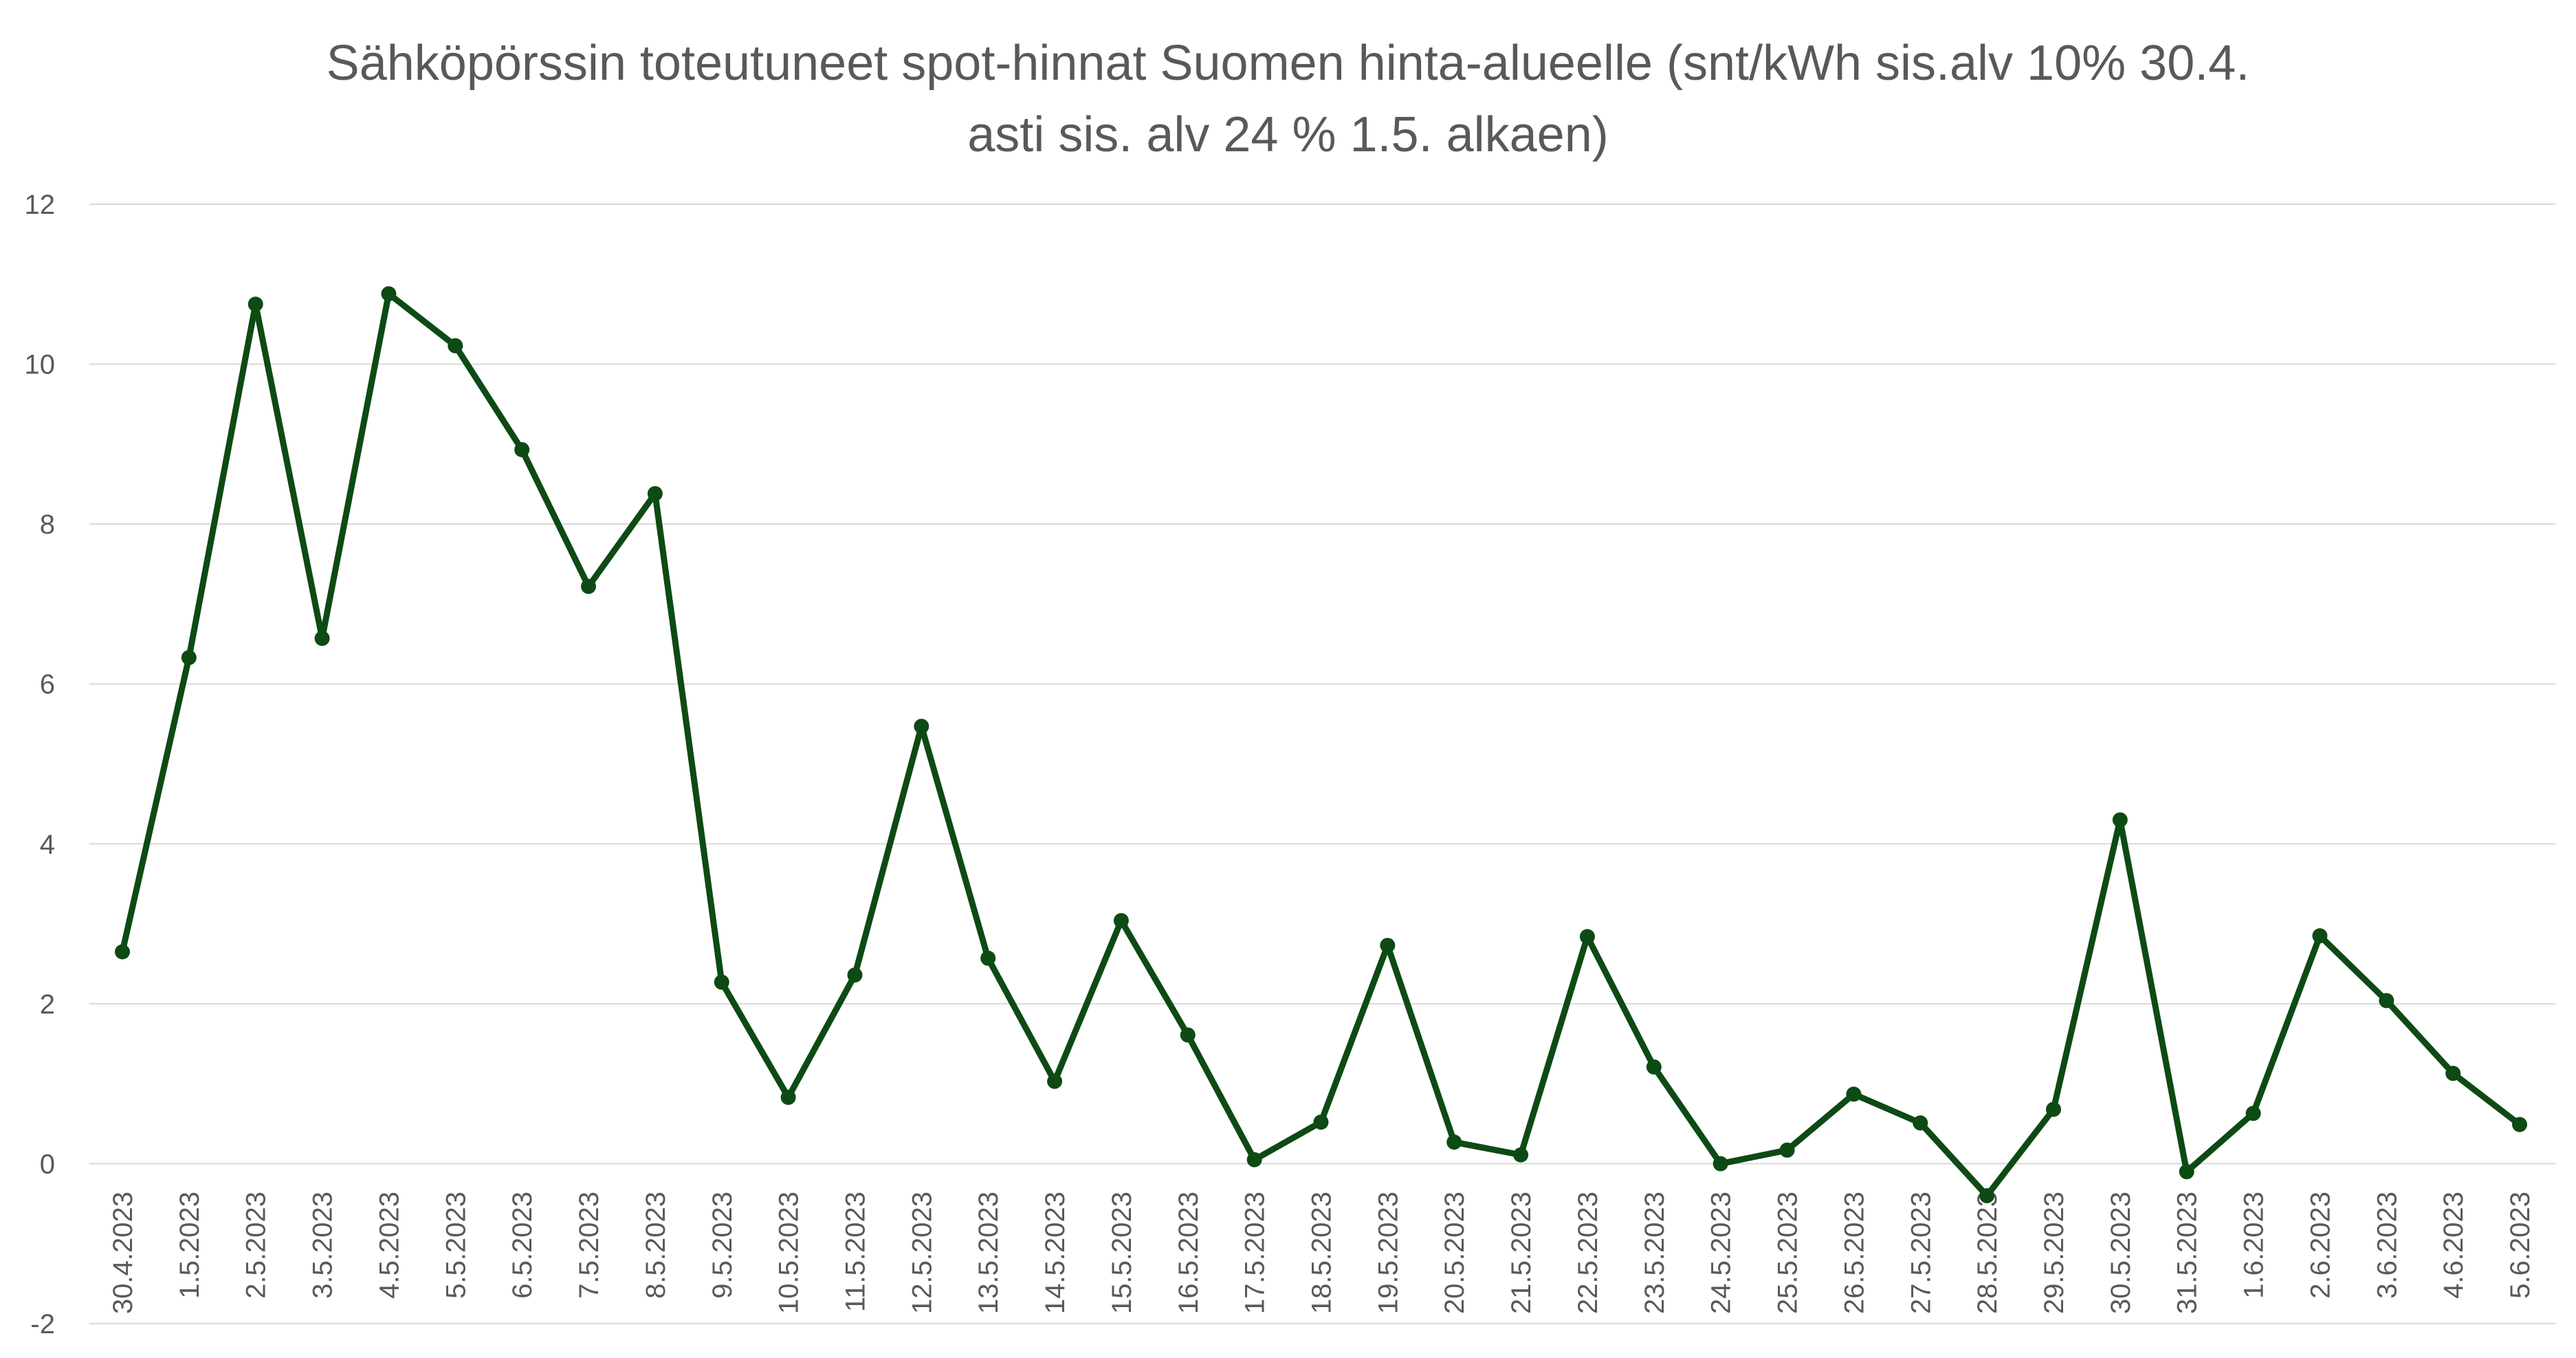 The height and width of the screenshot is (1358, 2576). Describe the element at coordinates (40, 365) in the screenshot. I see `y-tick-label: 10` at that location.